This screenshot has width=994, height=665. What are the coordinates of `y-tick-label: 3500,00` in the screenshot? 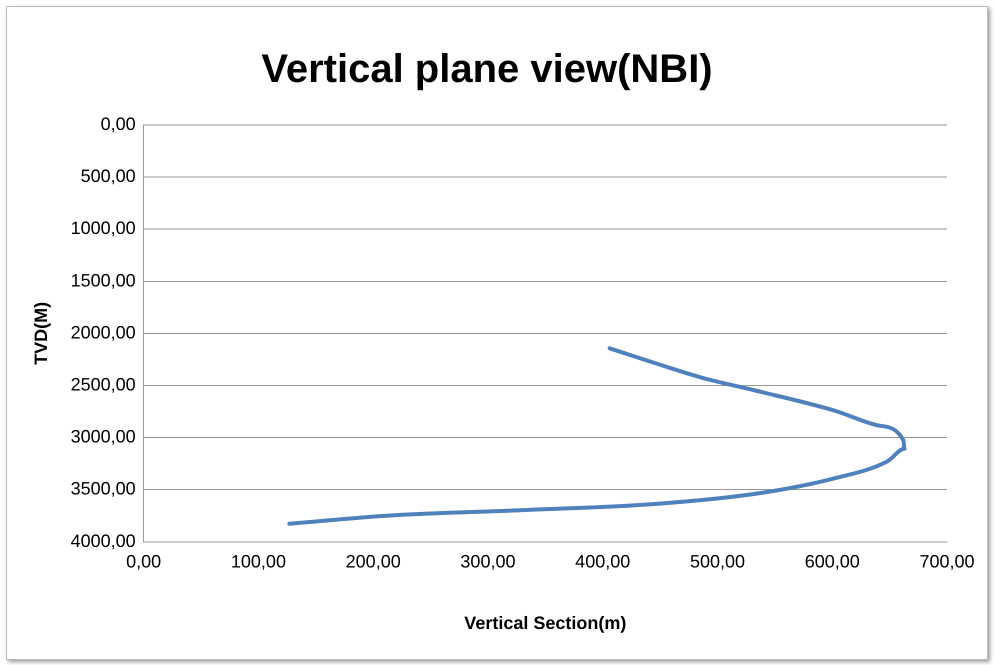 It's located at (103, 488).